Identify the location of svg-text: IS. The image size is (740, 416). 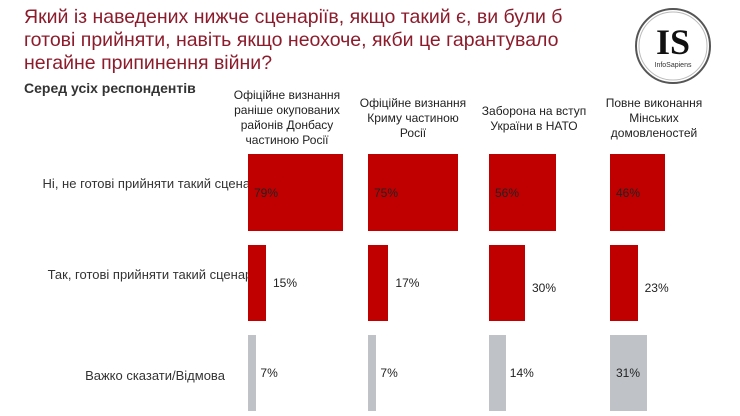
(673, 42).